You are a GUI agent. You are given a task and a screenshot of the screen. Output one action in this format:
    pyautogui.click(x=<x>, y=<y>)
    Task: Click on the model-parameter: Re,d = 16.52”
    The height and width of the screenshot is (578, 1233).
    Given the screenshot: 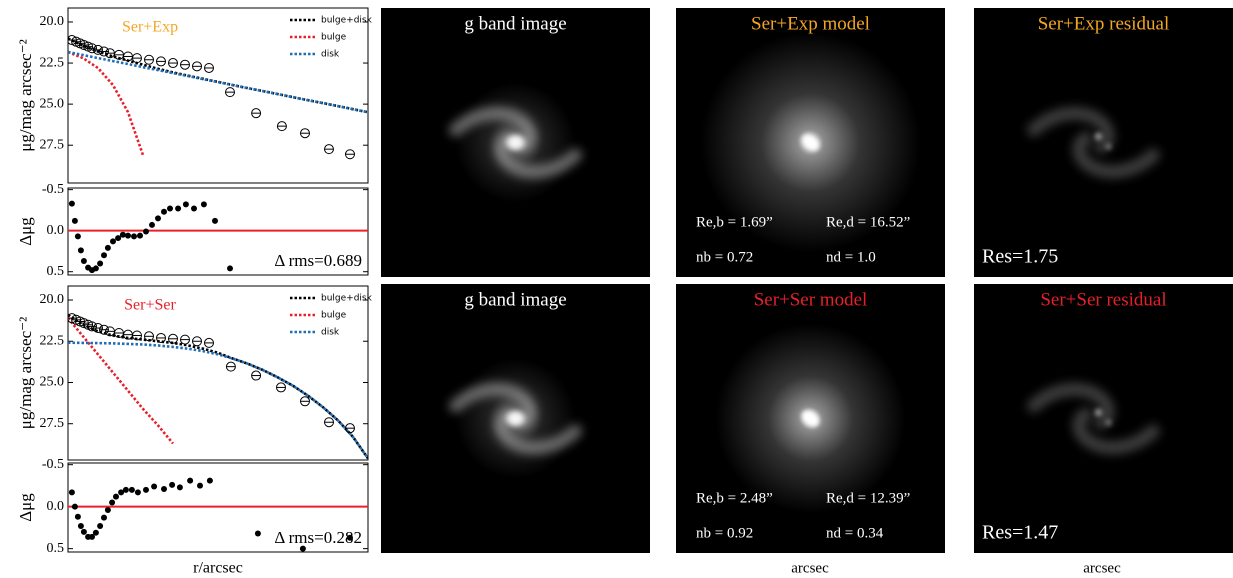 What is the action you would take?
    pyautogui.click(x=868, y=222)
    